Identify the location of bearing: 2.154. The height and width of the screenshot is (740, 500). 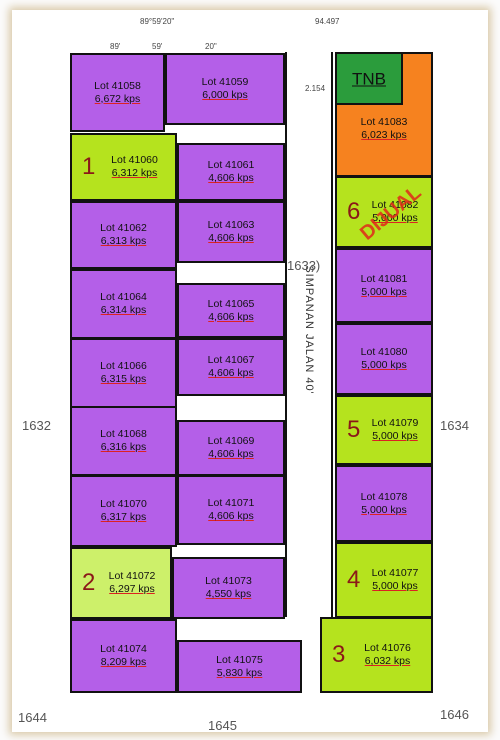
(315, 88).